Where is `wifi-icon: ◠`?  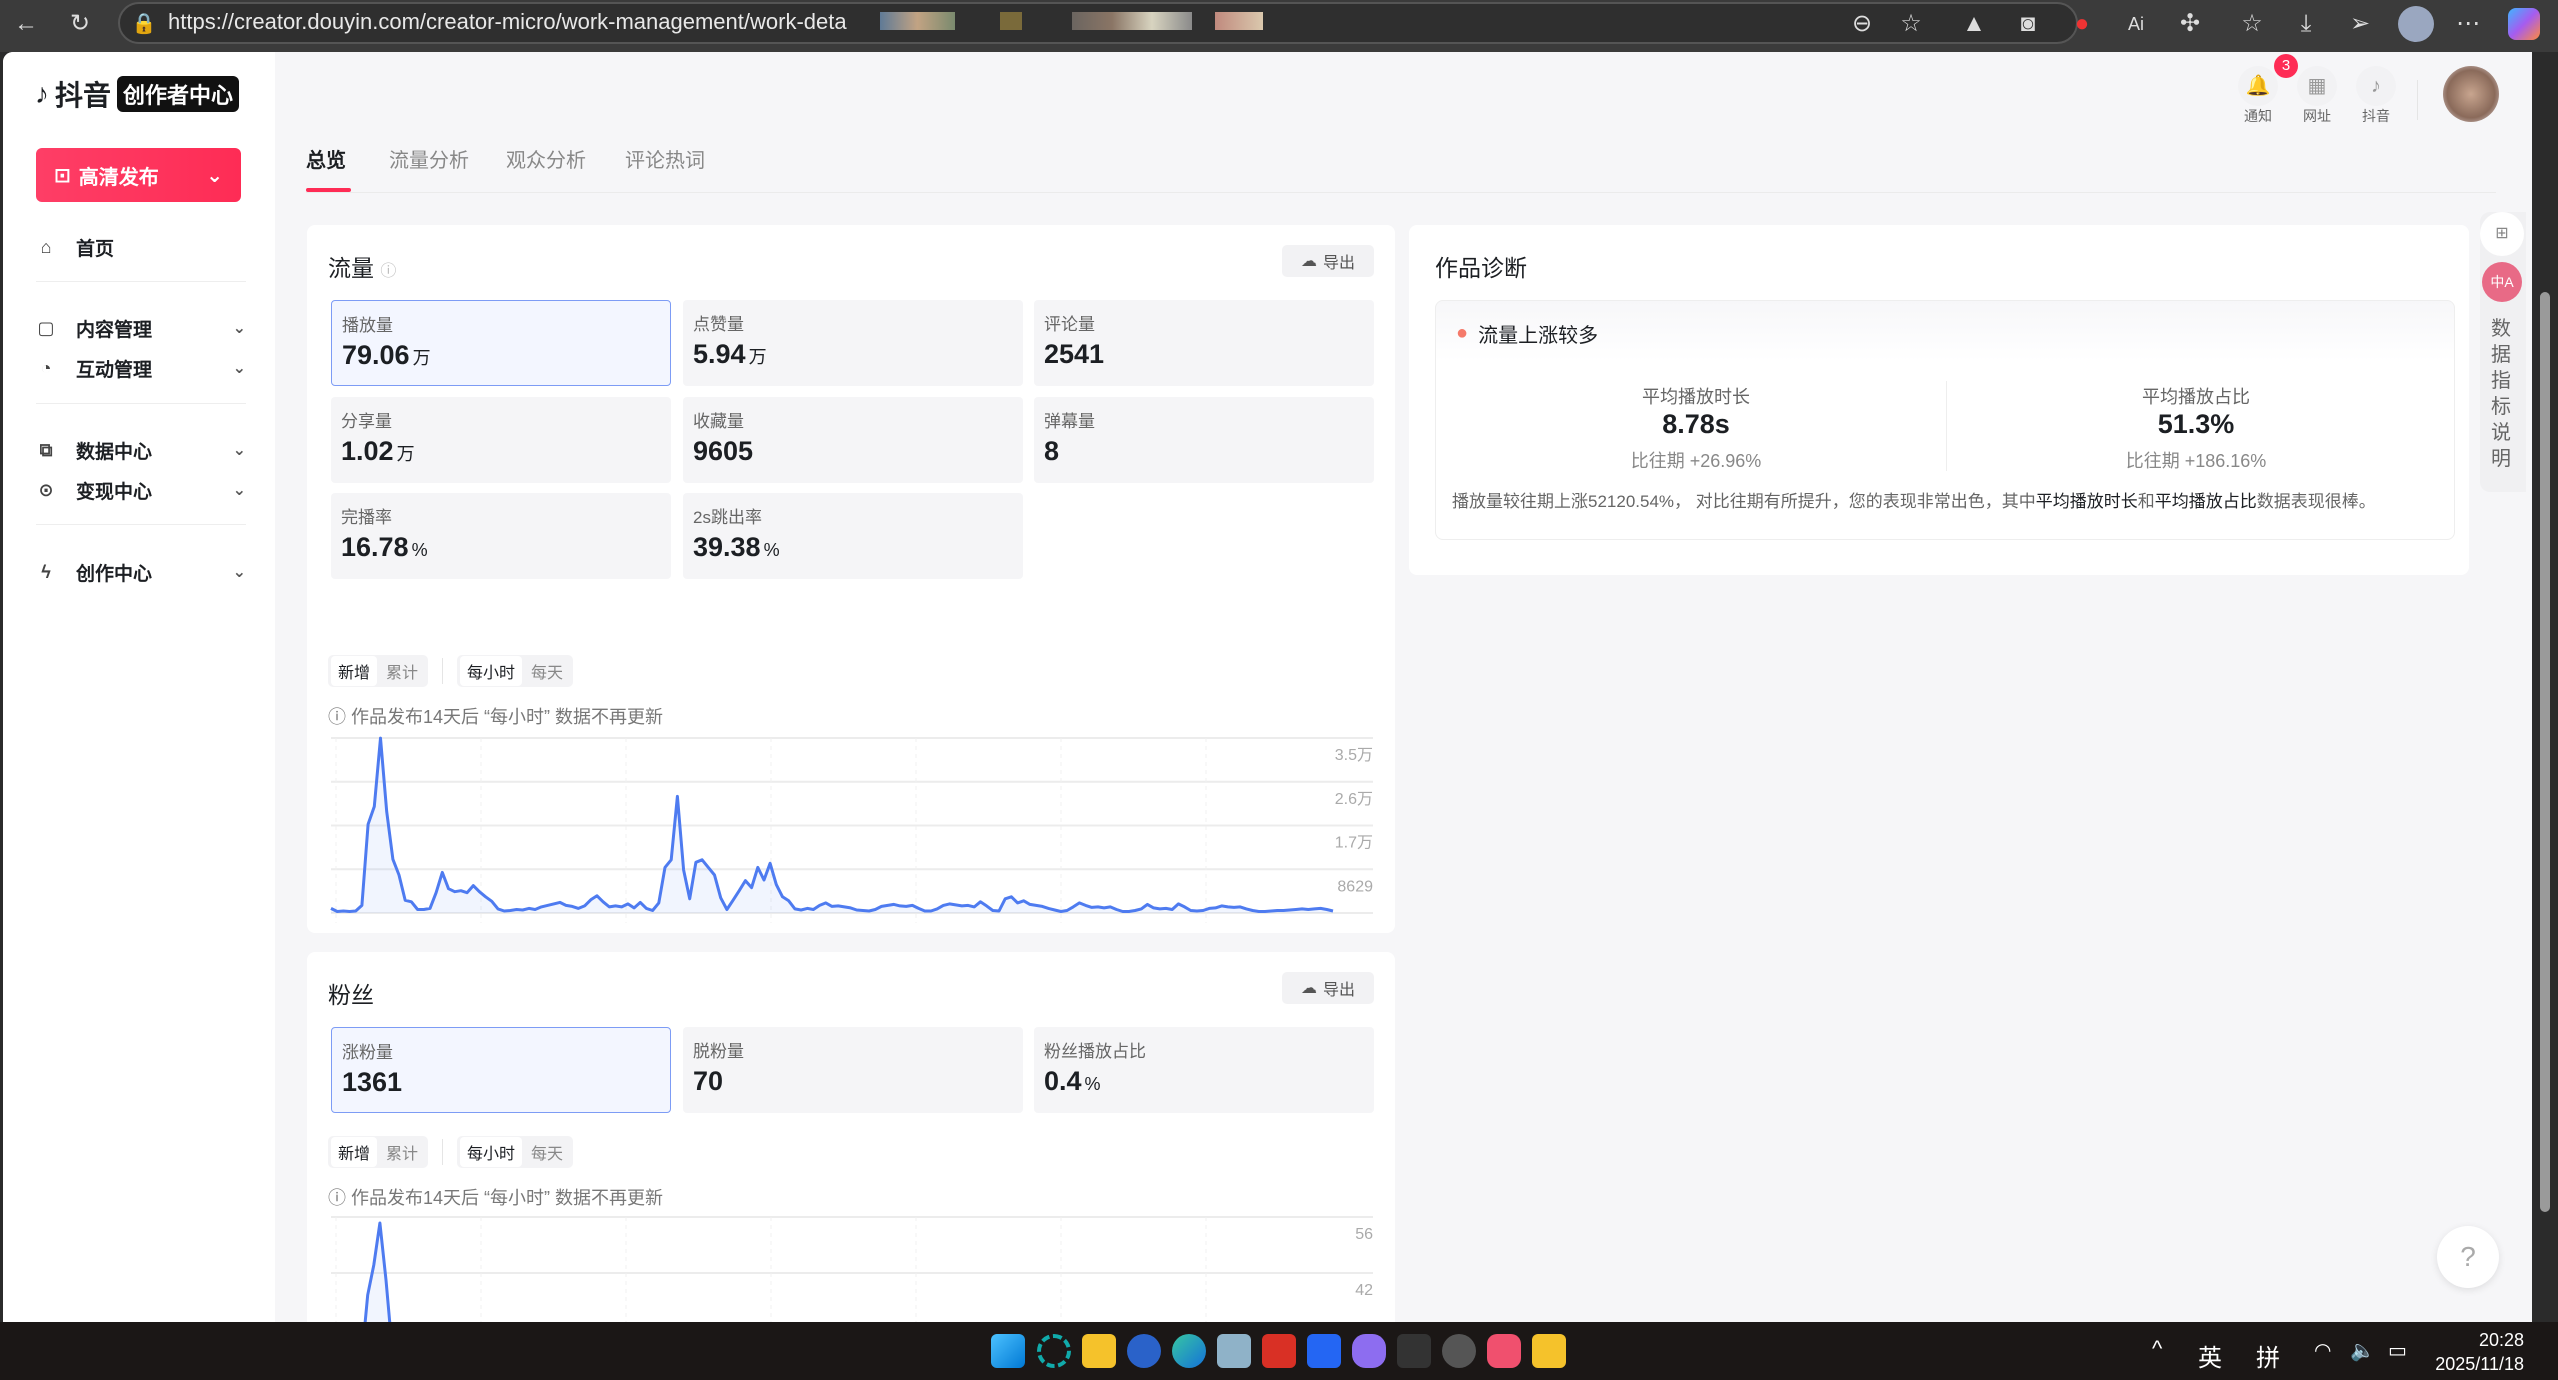
wifi-icon: ◠ is located at coordinates (2323, 1351).